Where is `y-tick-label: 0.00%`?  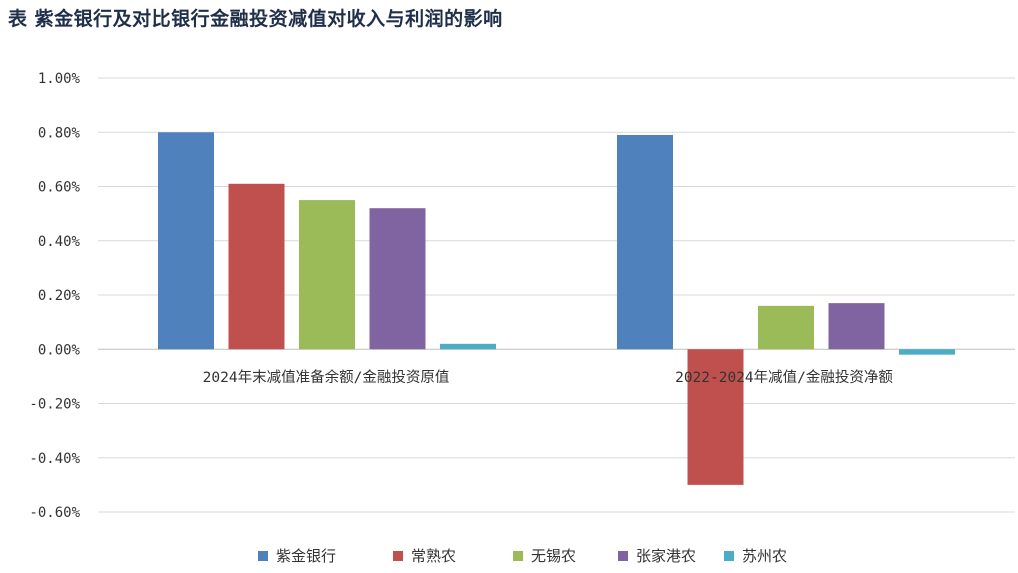 y-tick-label: 0.00% is located at coordinates (59, 350).